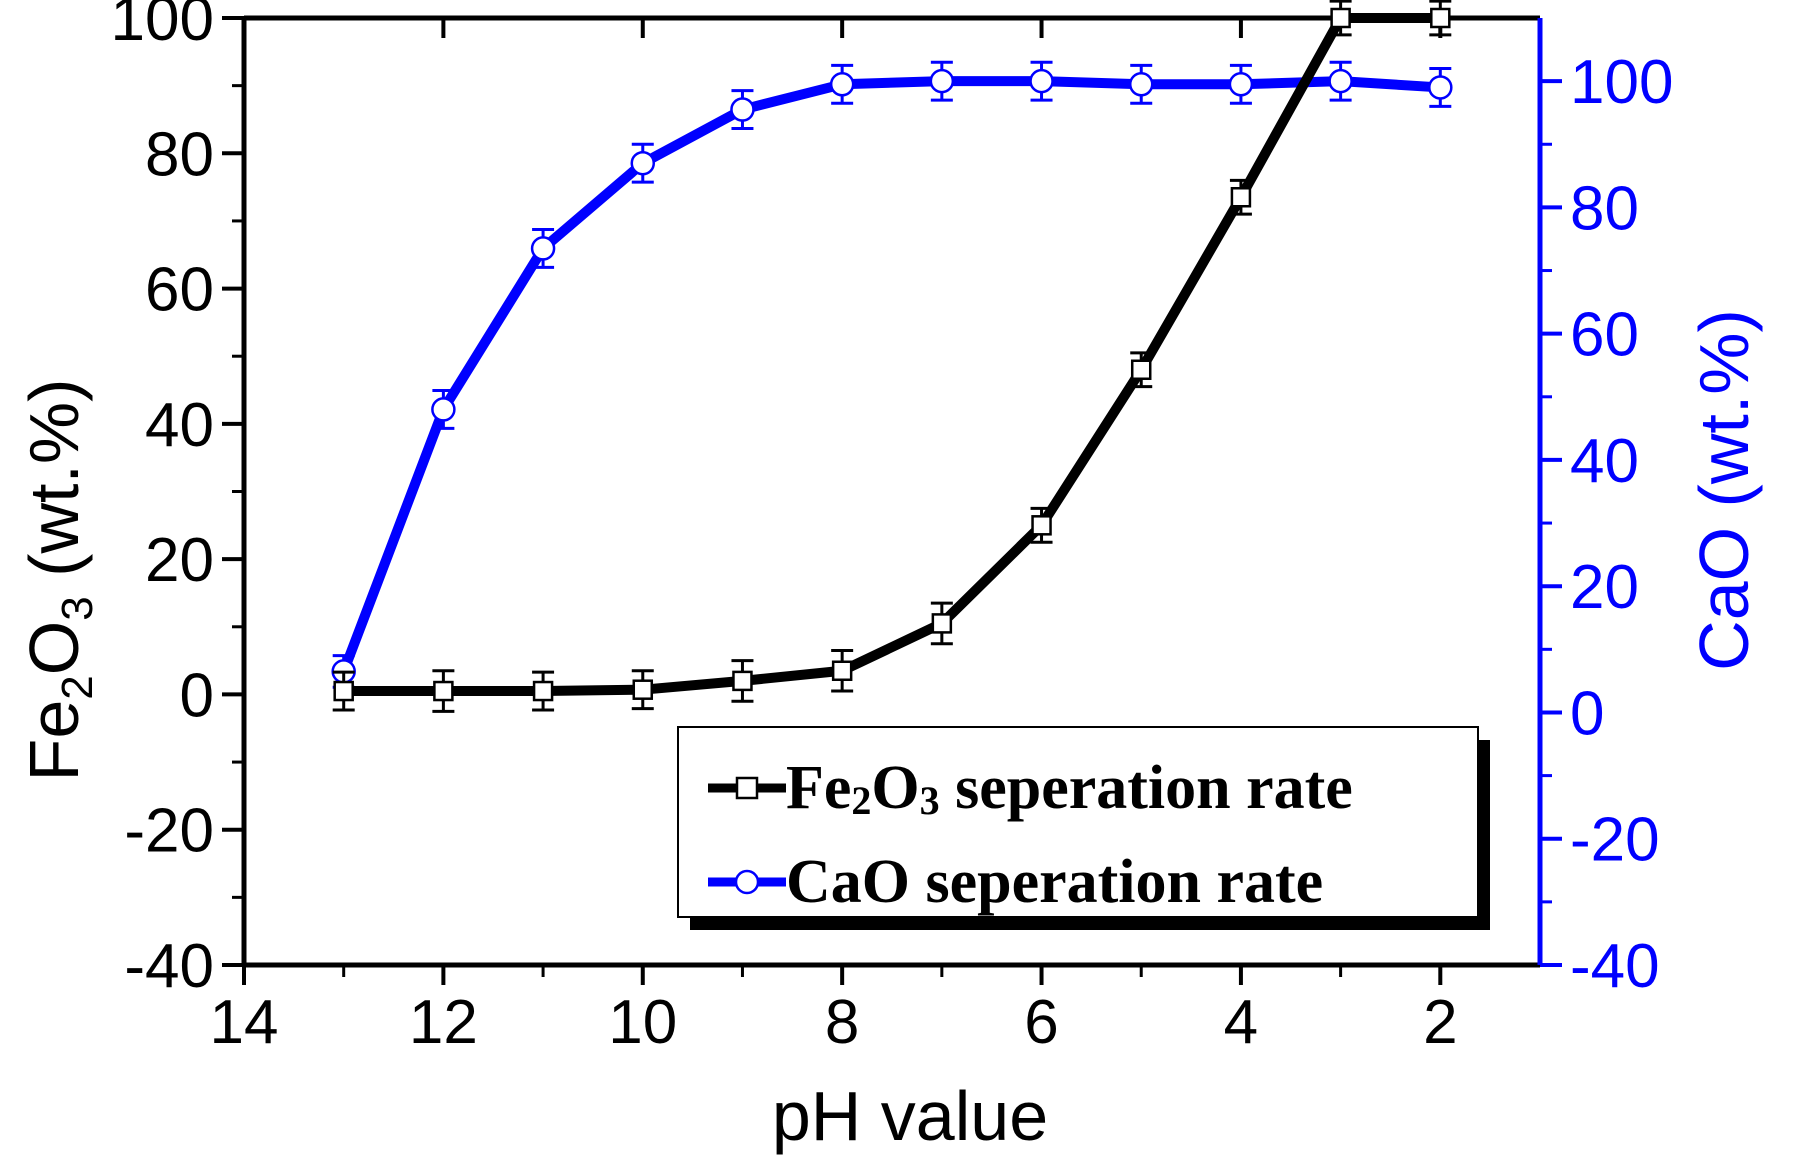  What do you see at coordinates (818, 788) in the screenshot?
I see `legend-part: Fe` at bounding box center [818, 788].